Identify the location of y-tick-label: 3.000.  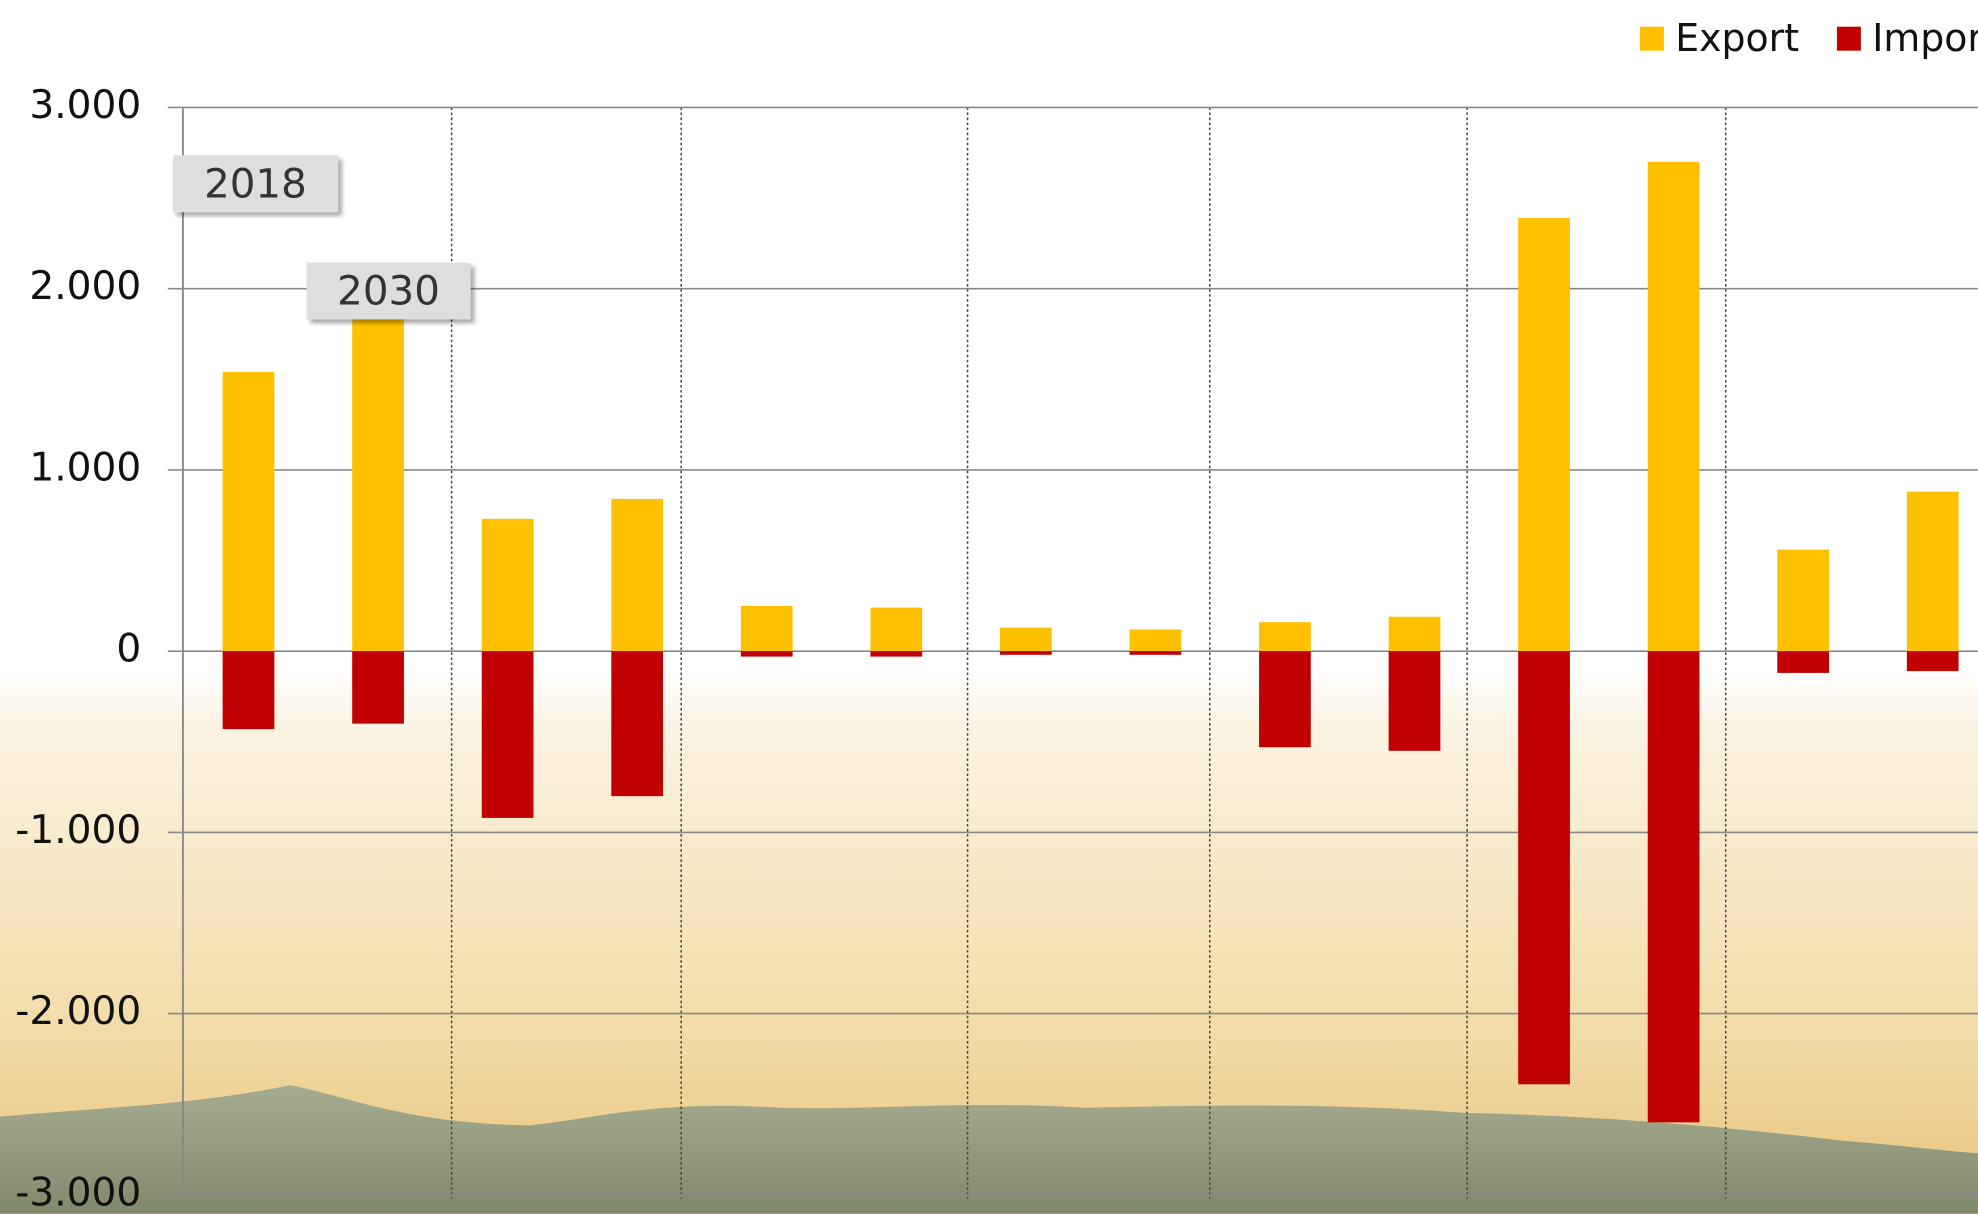
(85, 105).